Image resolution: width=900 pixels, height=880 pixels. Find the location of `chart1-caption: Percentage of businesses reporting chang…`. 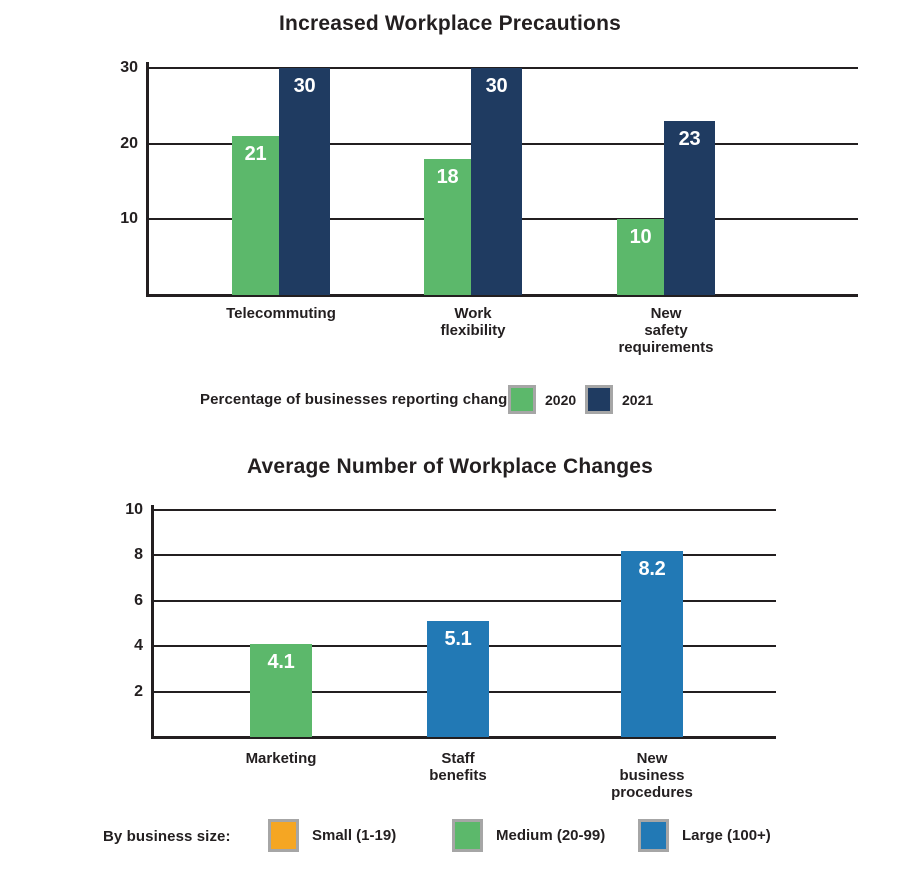

chart1-caption: Percentage of businesses reporting chang… is located at coordinates (358, 399).